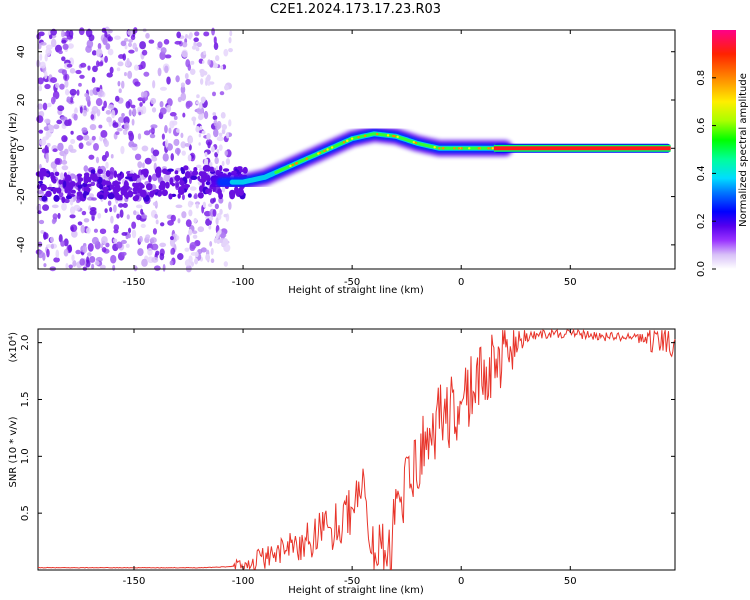  I want to click on colorbar-ticks: 0.0 0.2 0.4 0.6 0.8, so click(706, 173).